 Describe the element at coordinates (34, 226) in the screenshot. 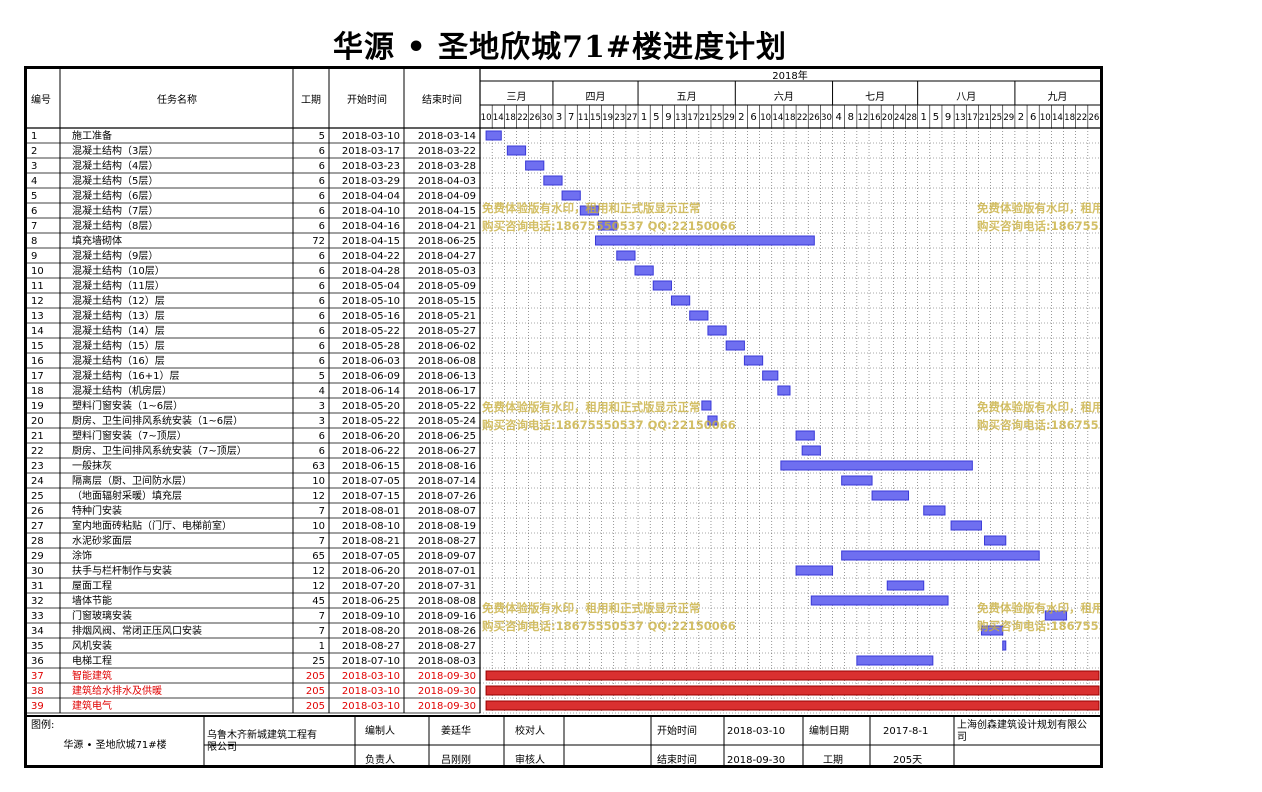

I see `task-no: 7` at that location.